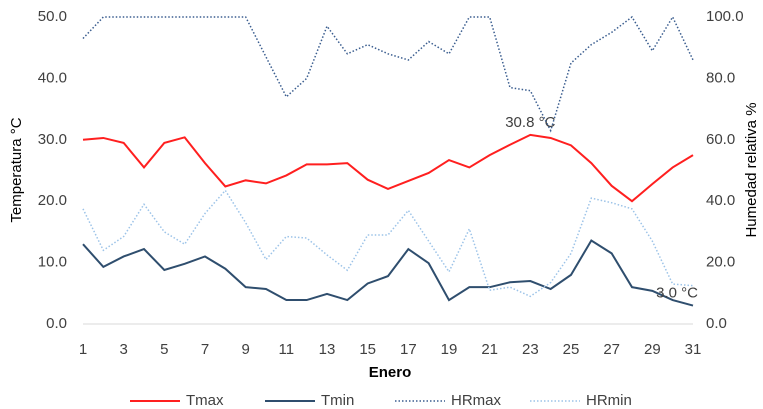 The height and width of the screenshot is (409, 763). Describe the element at coordinates (720, 139) in the screenshot. I see `y2-tick-label: 60.0` at that location.